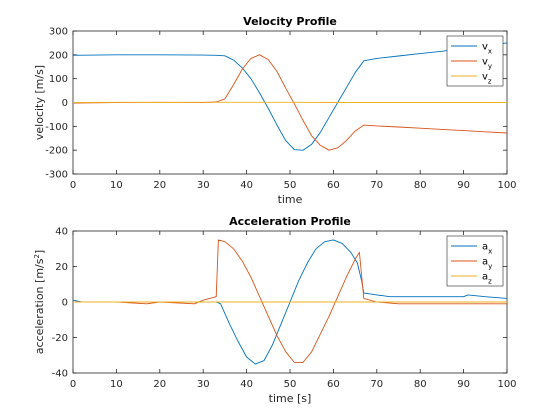 Image resolution: width=560 pixels, height=420 pixels. Describe the element at coordinates (39, 252) in the screenshot. I see `acceleration-y-axis-label-end: ]` at that location.